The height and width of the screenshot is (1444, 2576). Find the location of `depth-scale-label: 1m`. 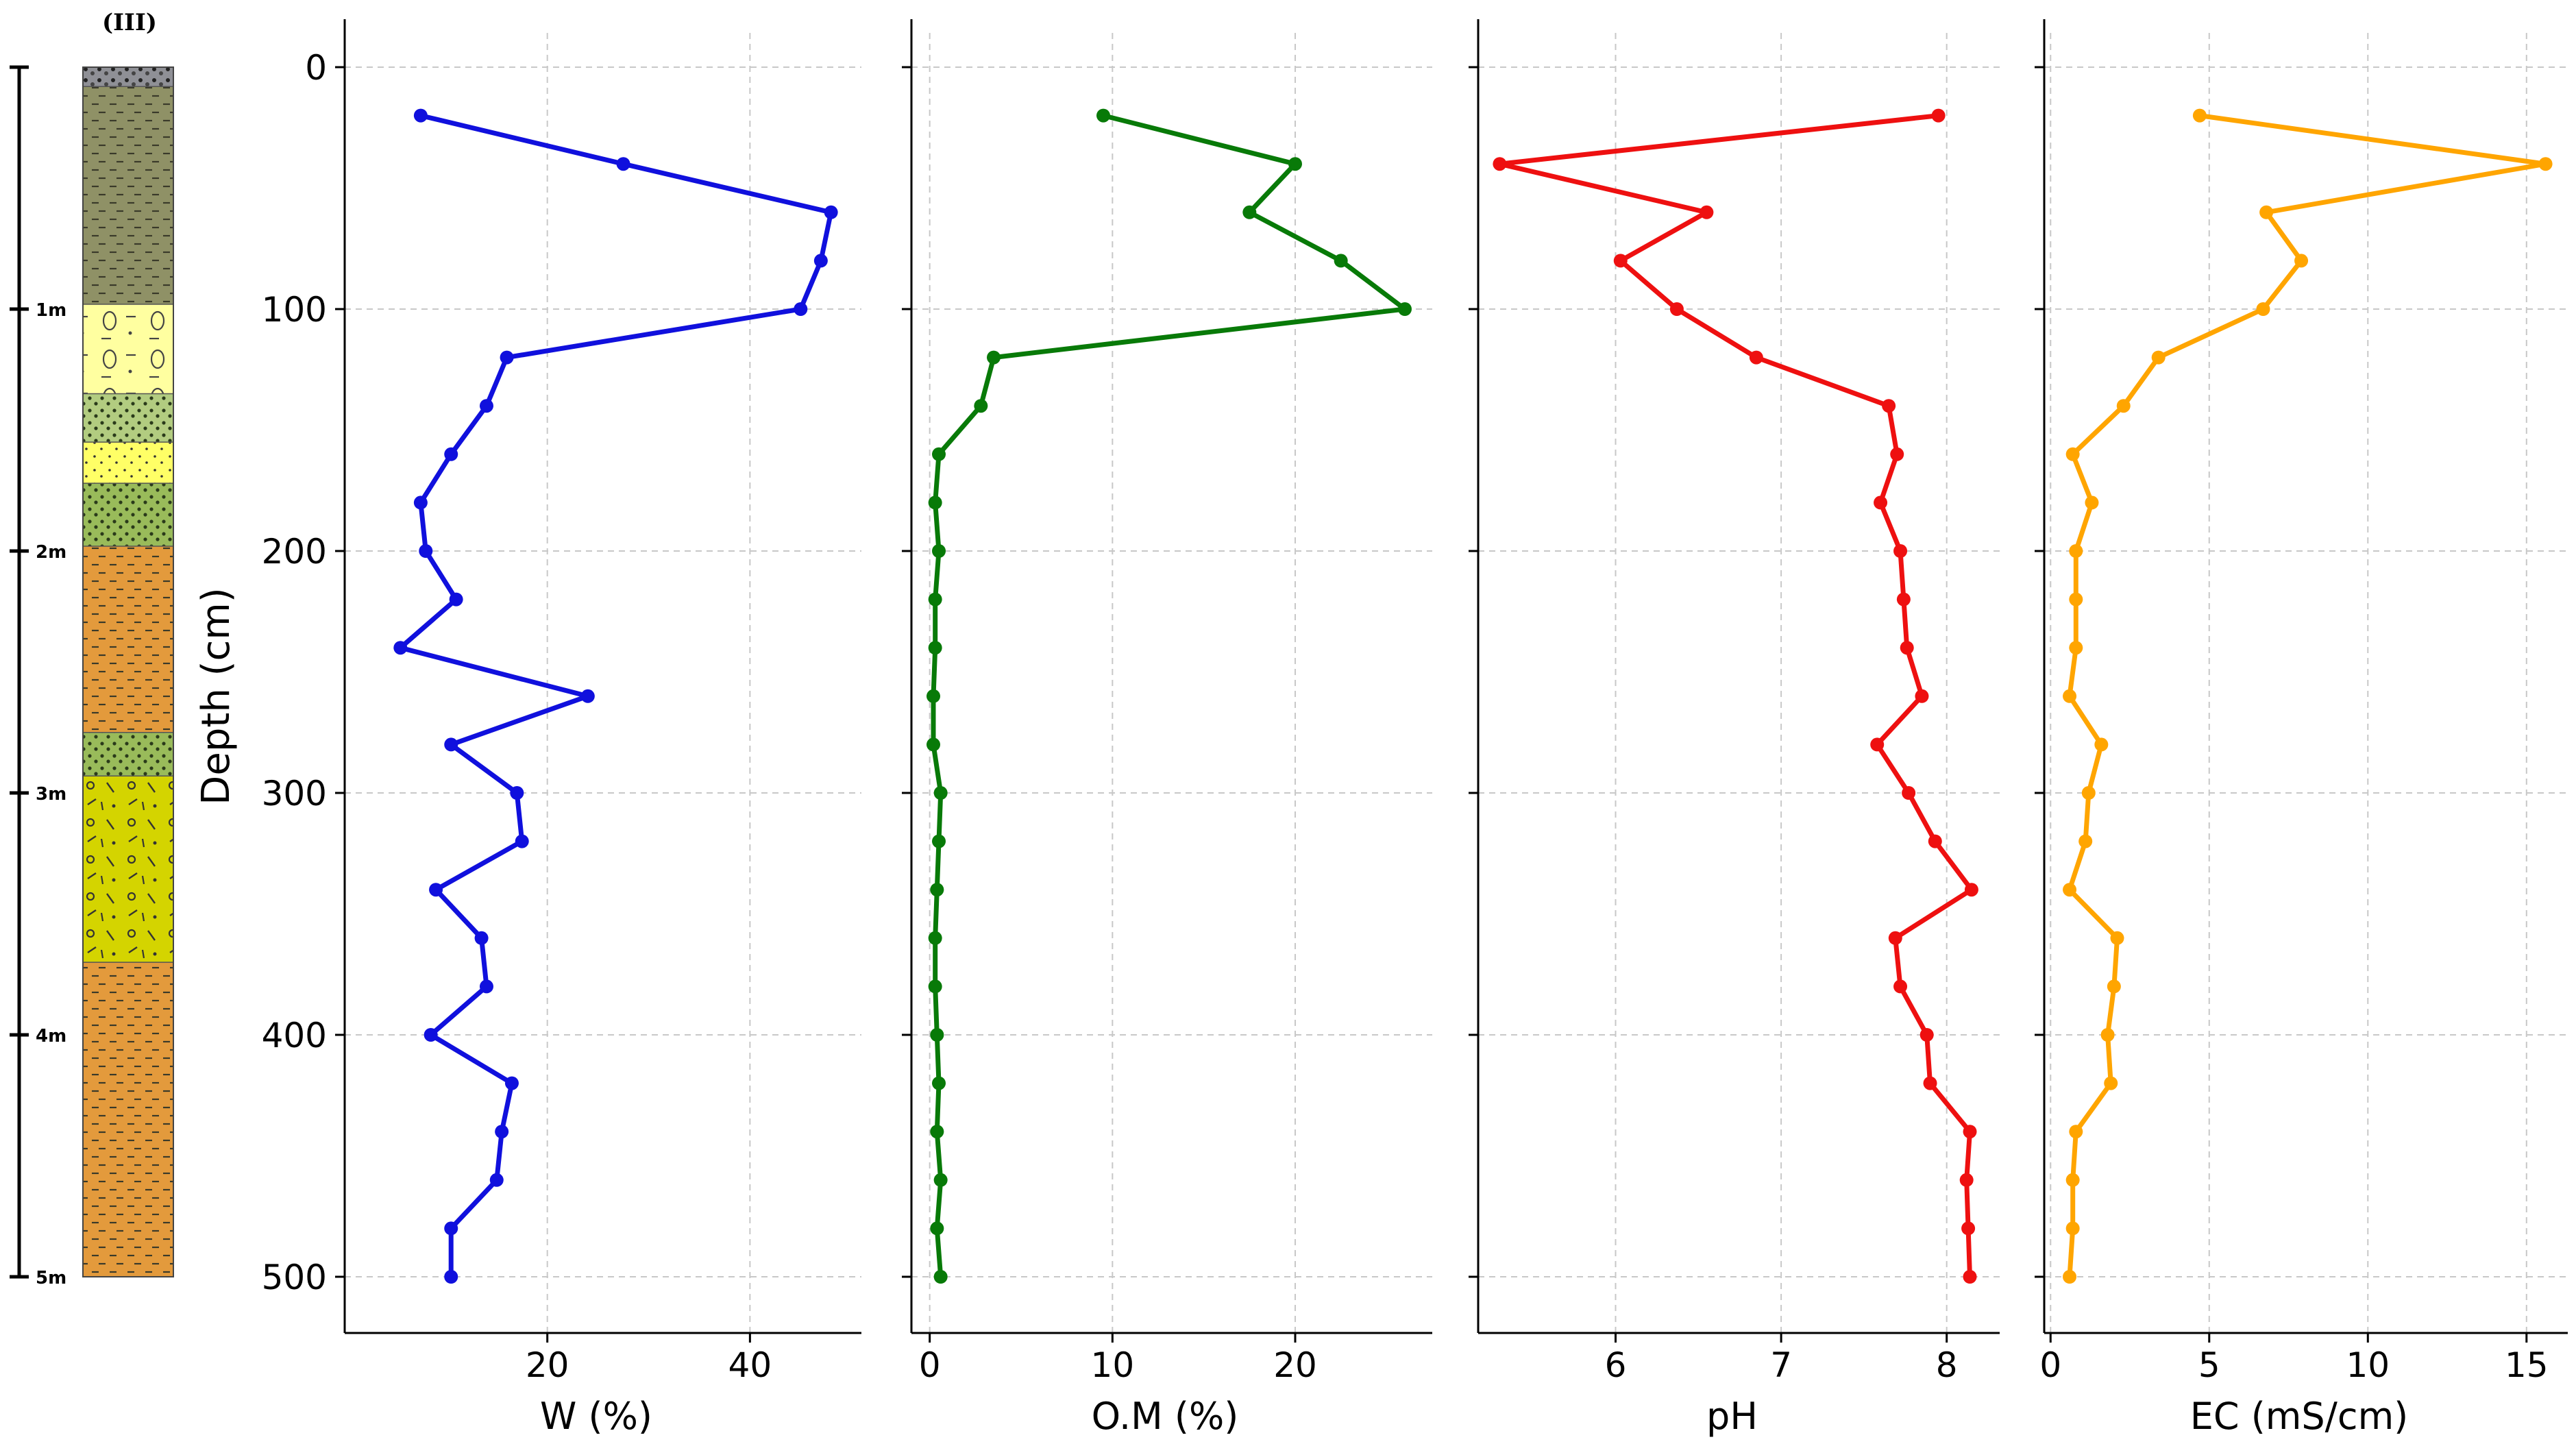

depth-scale-label: 1m is located at coordinates (51, 310).